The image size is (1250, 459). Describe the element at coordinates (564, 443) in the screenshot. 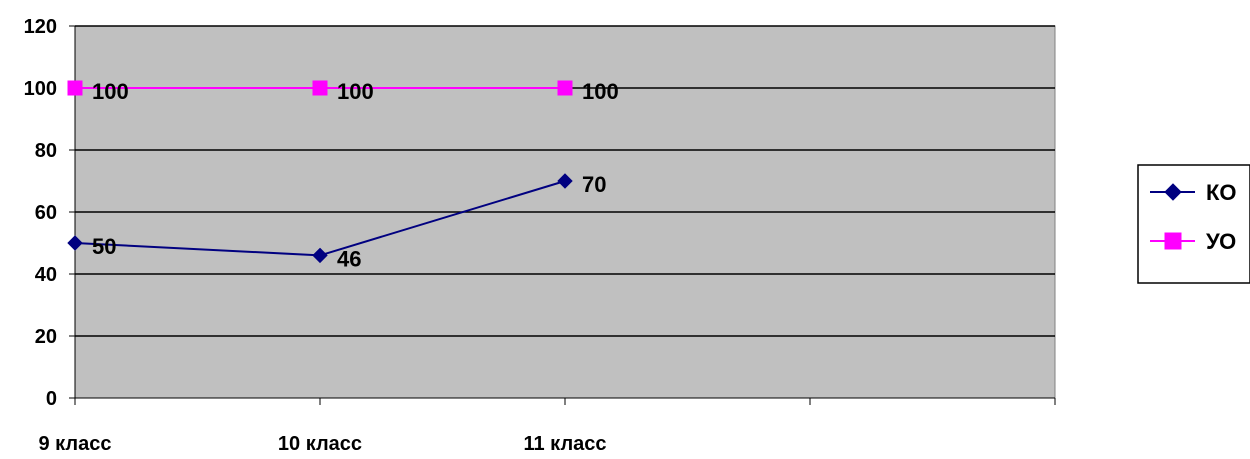

I see `x-tick-label-2: 11 класс` at that location.